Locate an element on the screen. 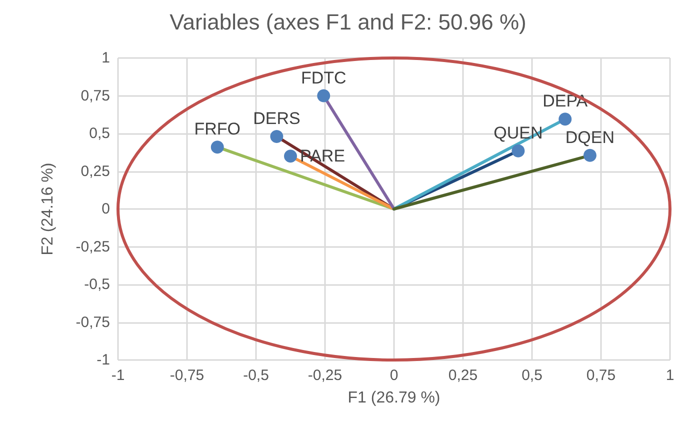 Image resolution: width=696 pixels, height=432 pixels. y-tick-label: -0,25 is located at coordinates (93, 247).